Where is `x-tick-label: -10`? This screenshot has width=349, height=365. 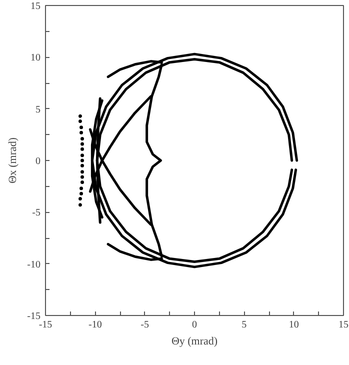
x-tick-label: -10 is located at coordinates (95, 325).